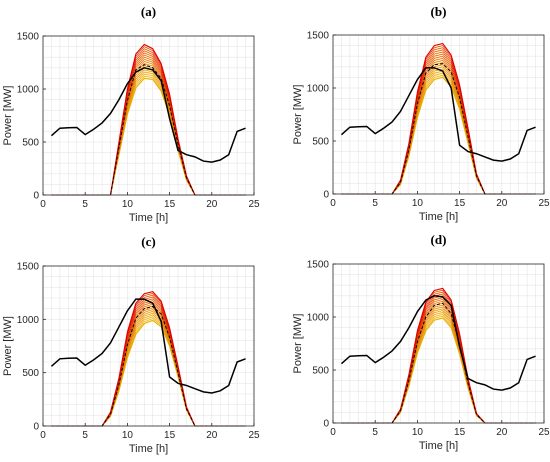 The width and height of the screenshot is (550, 462). What do you see at coordinates (439, 239) in the screenshot?
I see `panel-title: (d)` at bounding box center [439, 239].